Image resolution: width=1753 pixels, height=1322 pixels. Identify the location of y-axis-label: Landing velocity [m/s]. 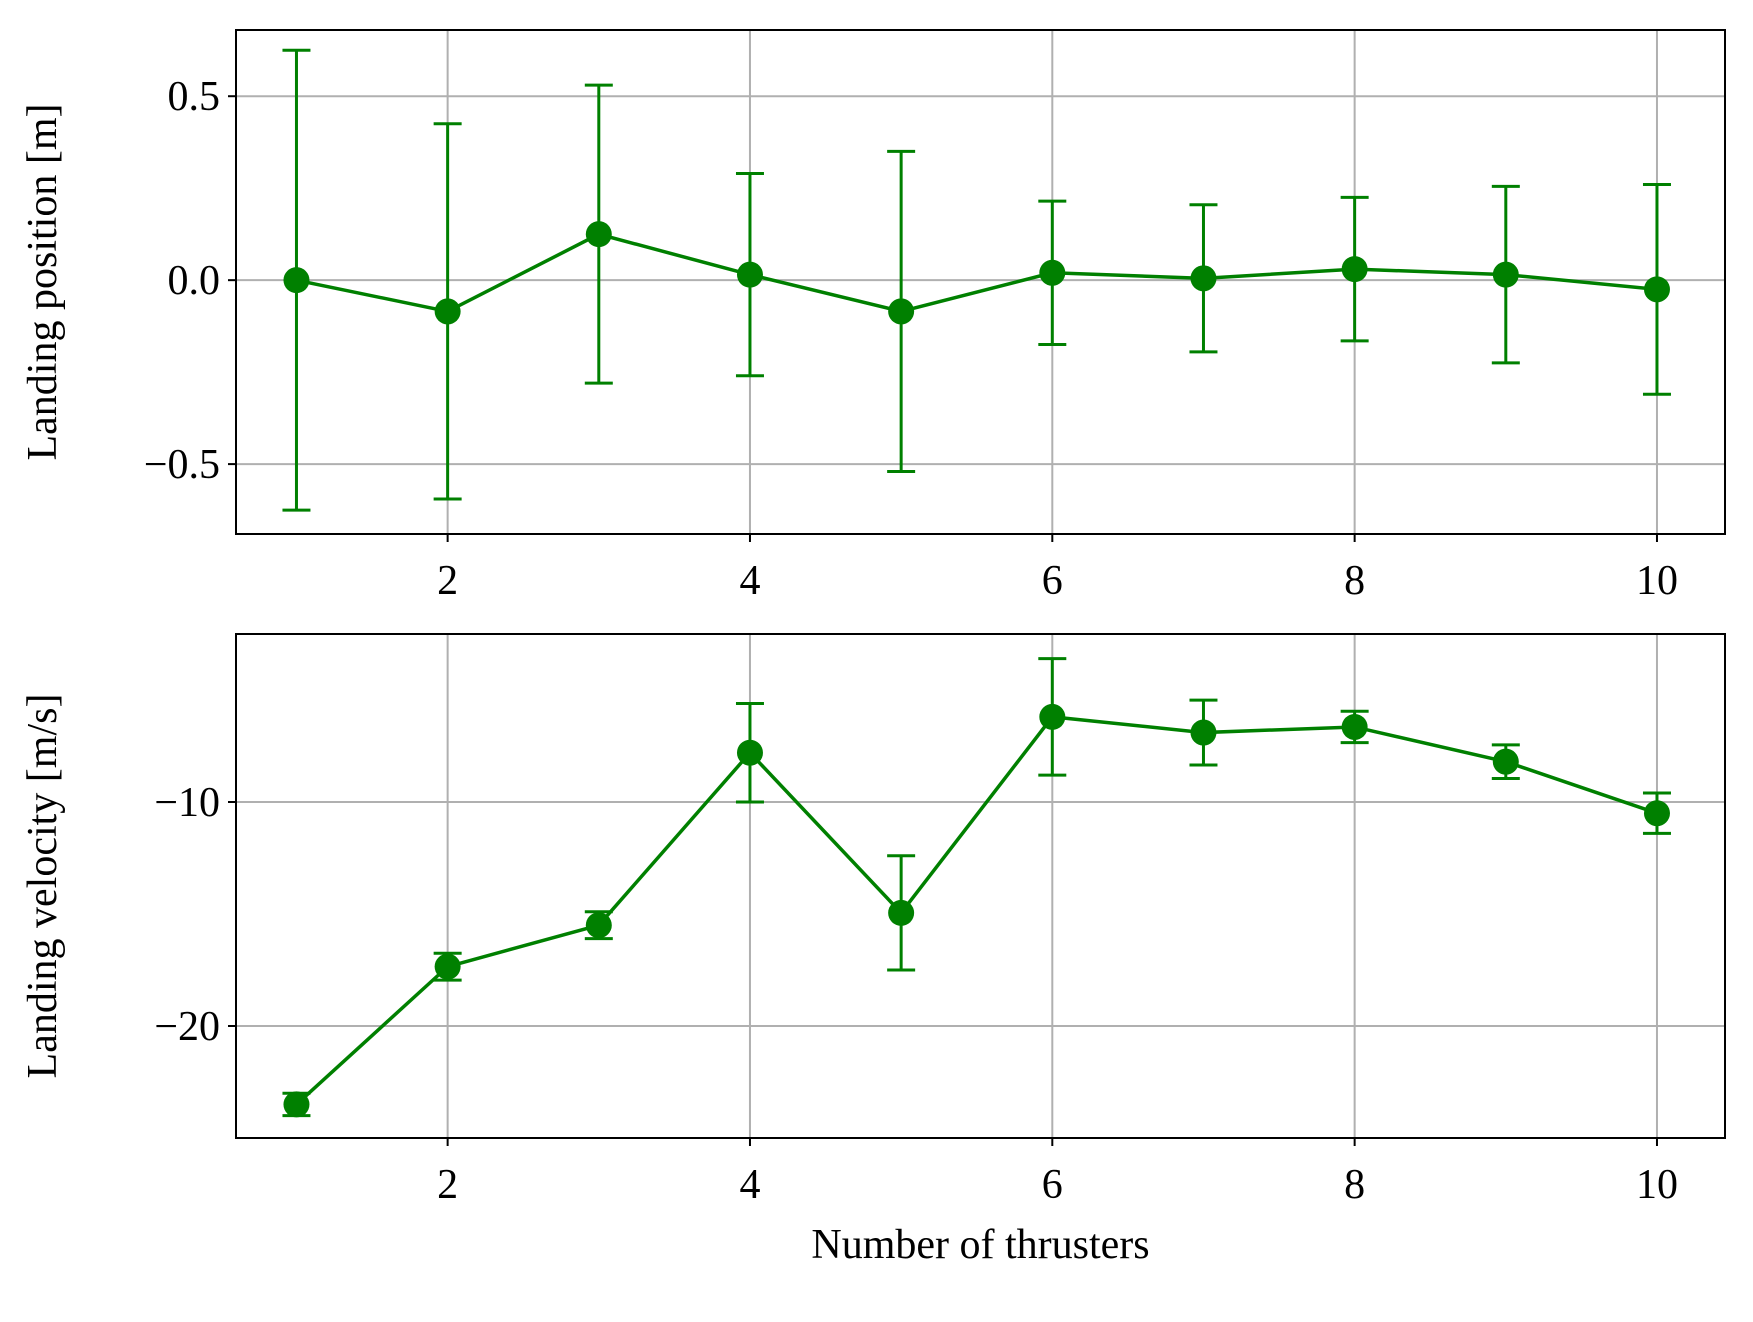
(43, 886).